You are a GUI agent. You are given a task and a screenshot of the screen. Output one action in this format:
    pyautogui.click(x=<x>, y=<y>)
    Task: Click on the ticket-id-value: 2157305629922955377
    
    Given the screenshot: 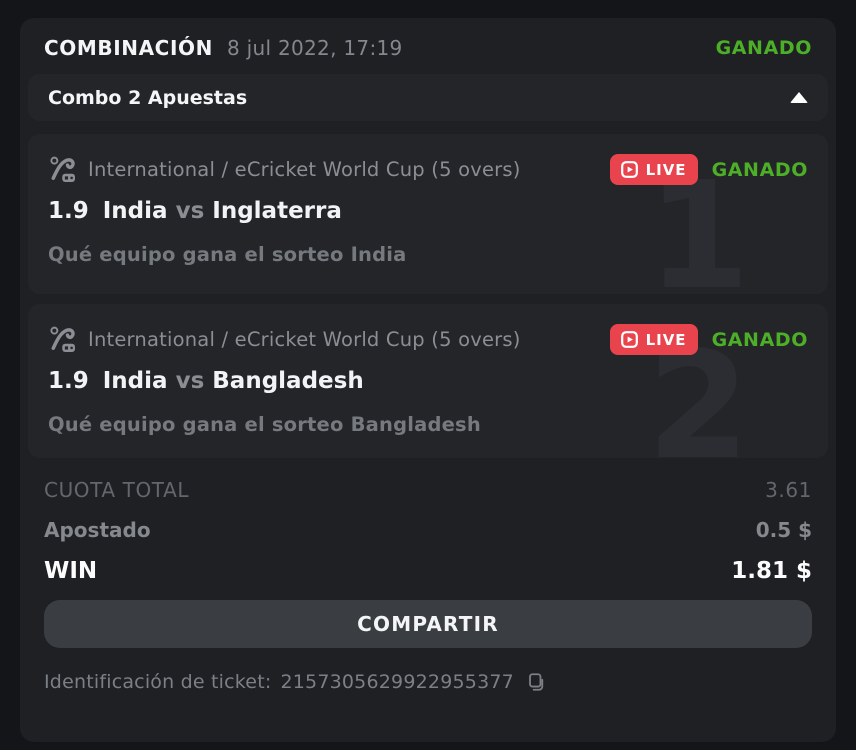 What is the action you would take?
    pyautogui.click(x=397, y=682)
    